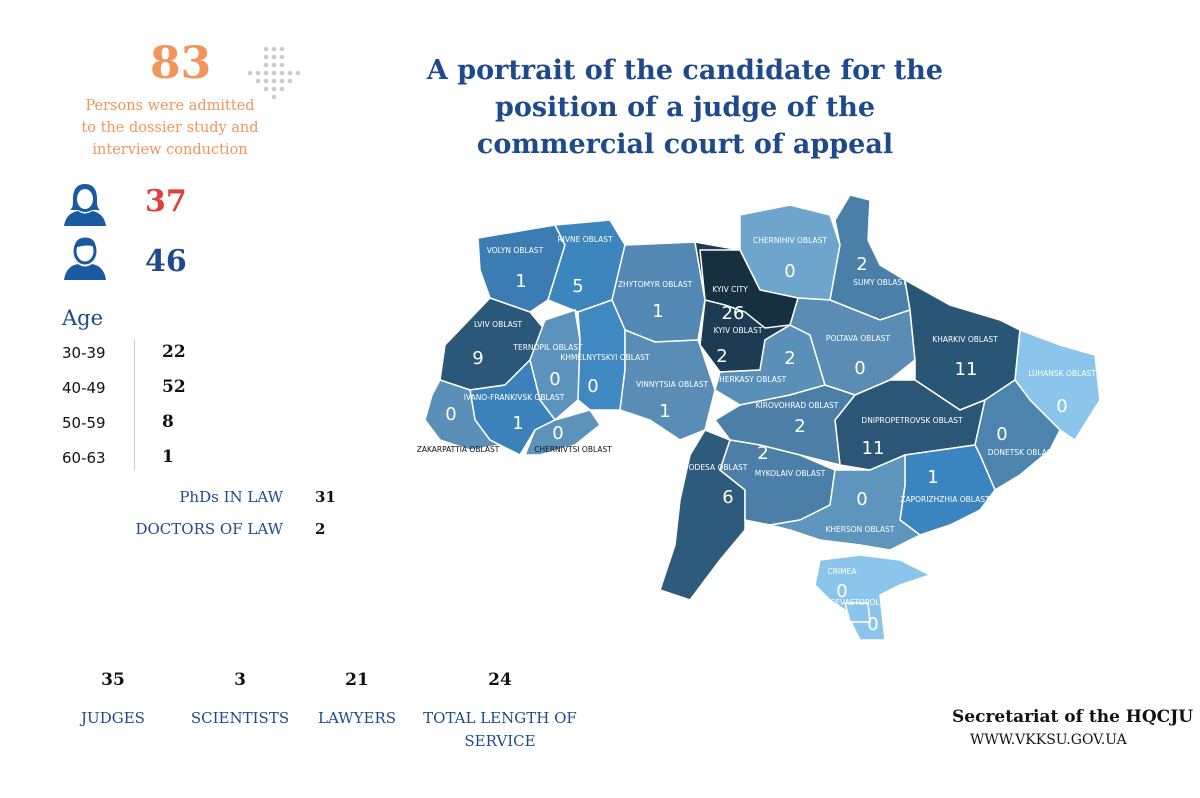  I want to click on region-name: POLTAVA OBLAST, so click(858, 338).